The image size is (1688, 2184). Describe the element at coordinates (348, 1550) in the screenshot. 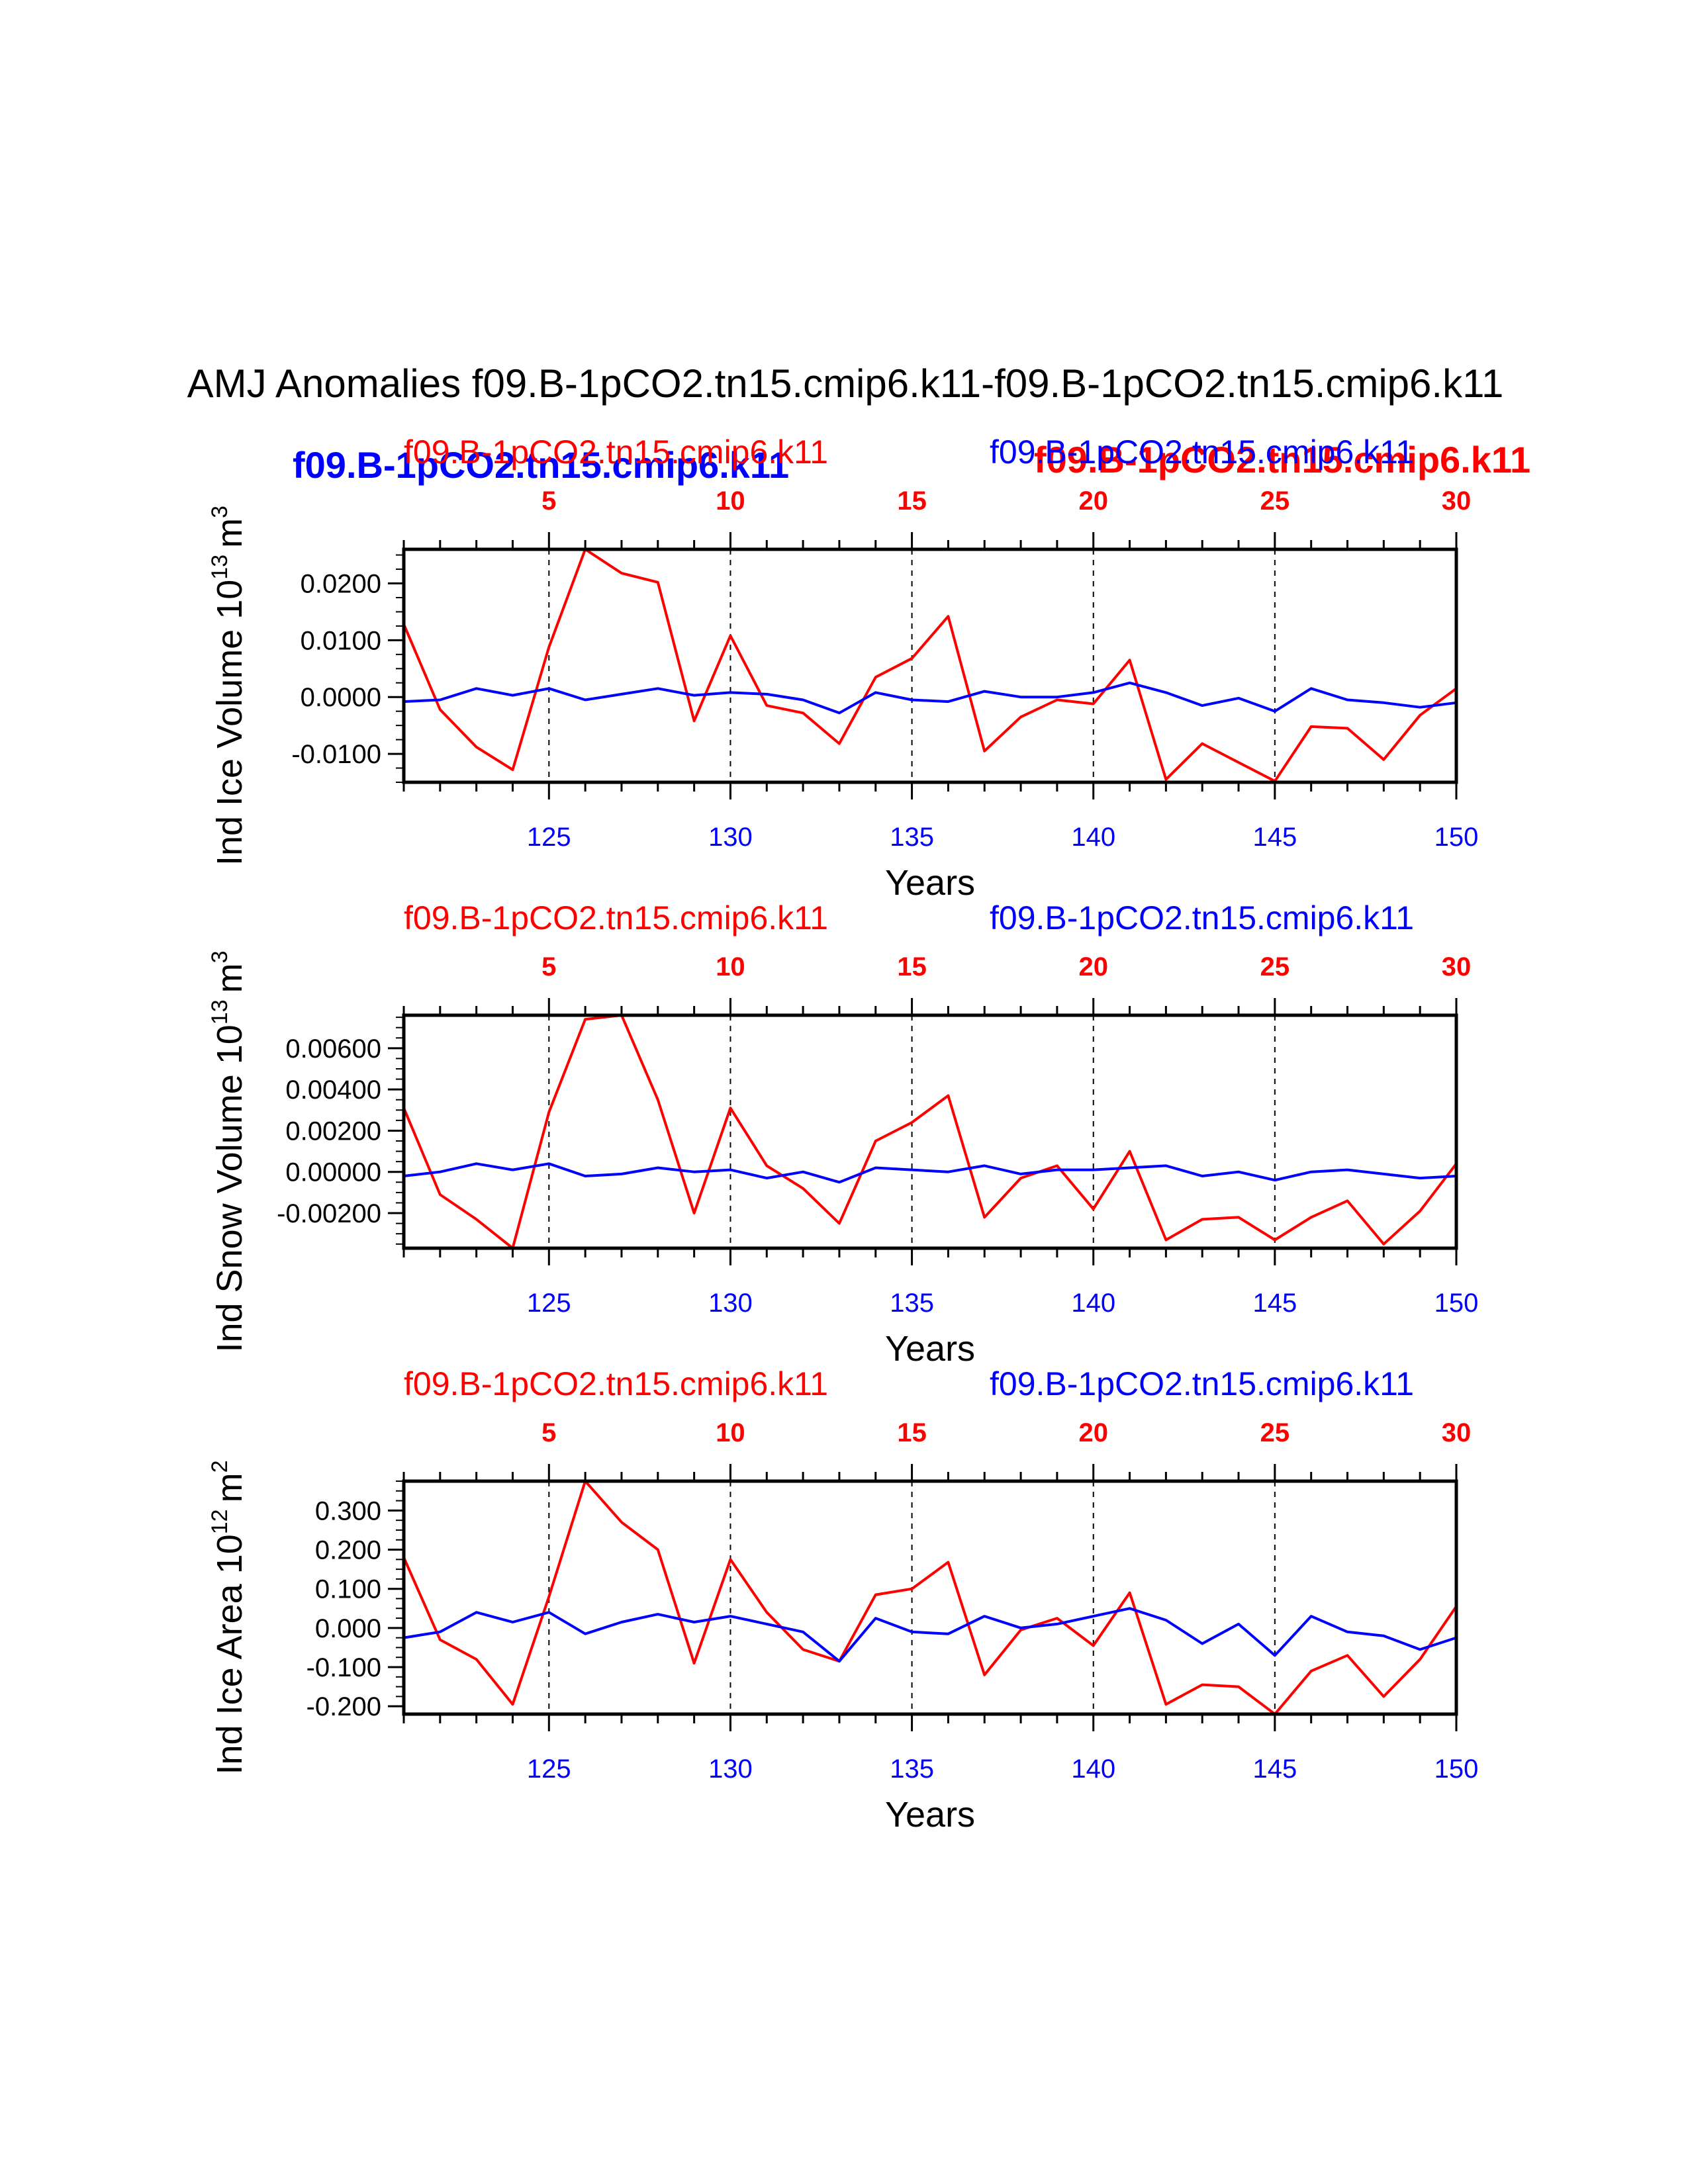

I see `y-tick-label: 0.200` at that location.